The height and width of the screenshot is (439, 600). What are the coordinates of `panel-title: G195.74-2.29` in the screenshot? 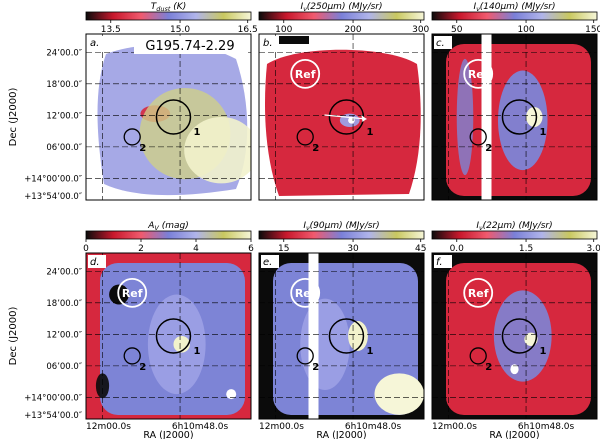 It's located at (189, 46).